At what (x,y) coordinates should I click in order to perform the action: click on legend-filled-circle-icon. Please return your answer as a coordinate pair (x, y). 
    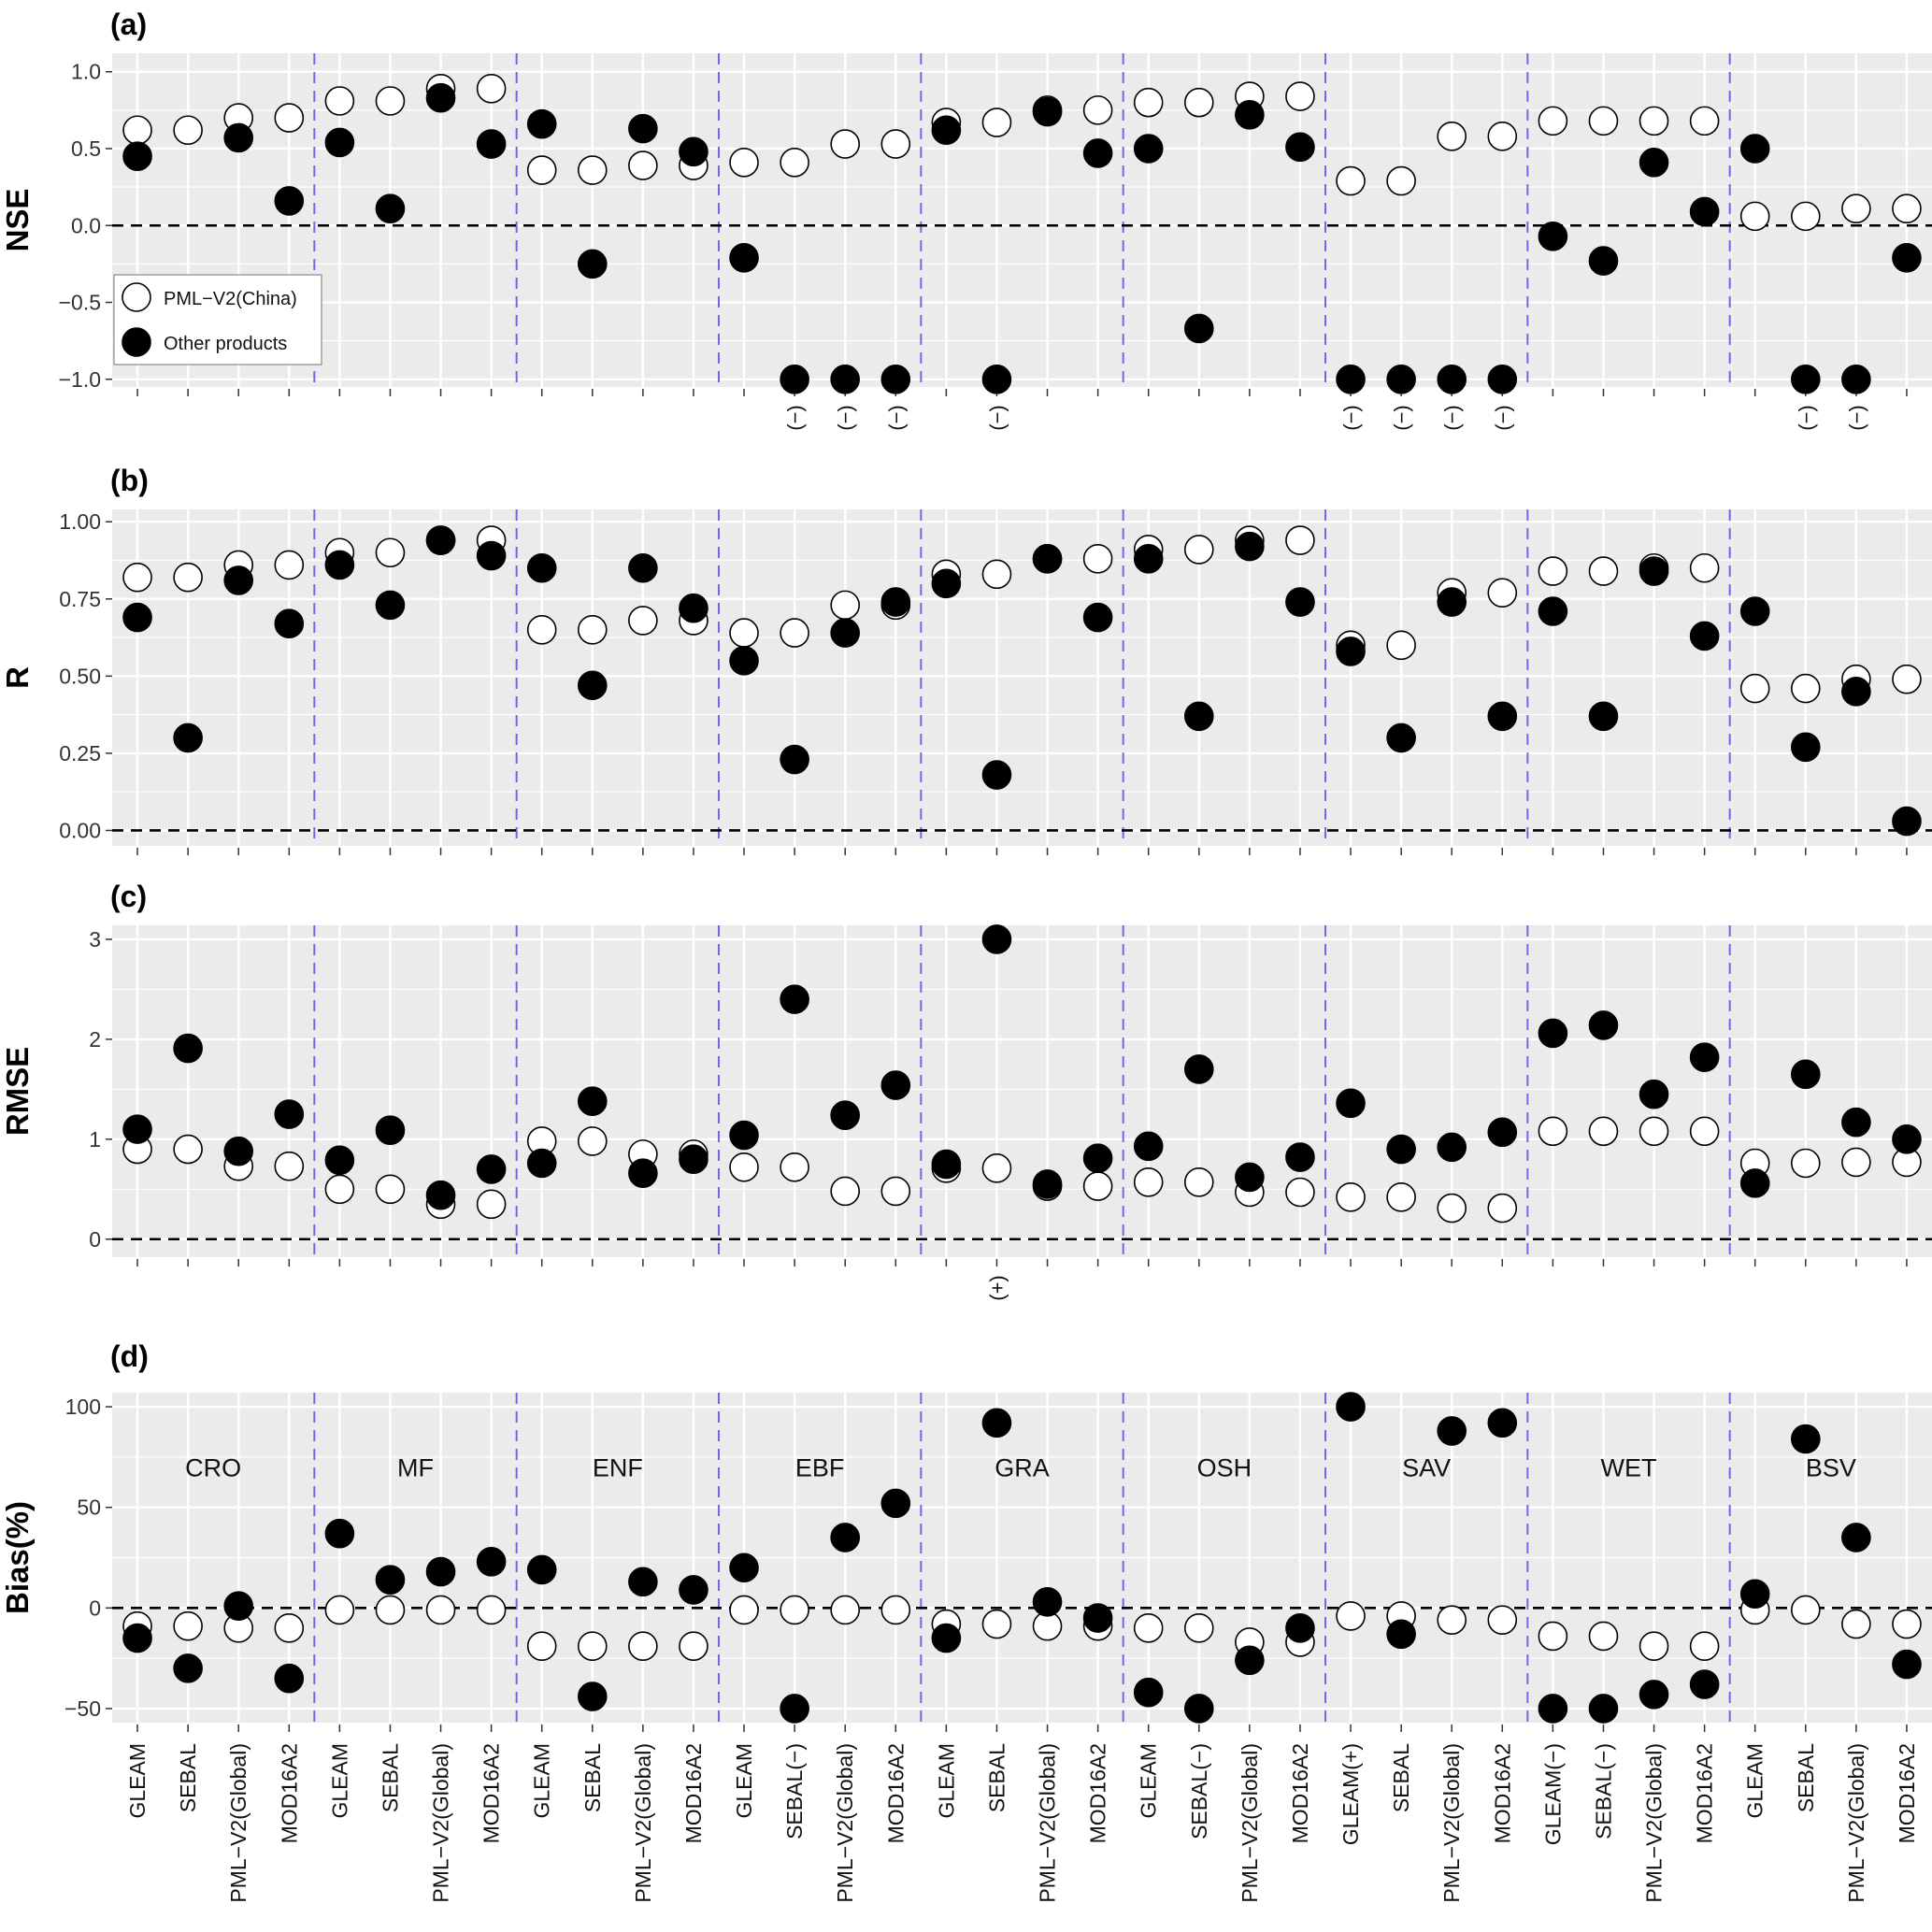
    Looking at the image, I should click on (136, 342).